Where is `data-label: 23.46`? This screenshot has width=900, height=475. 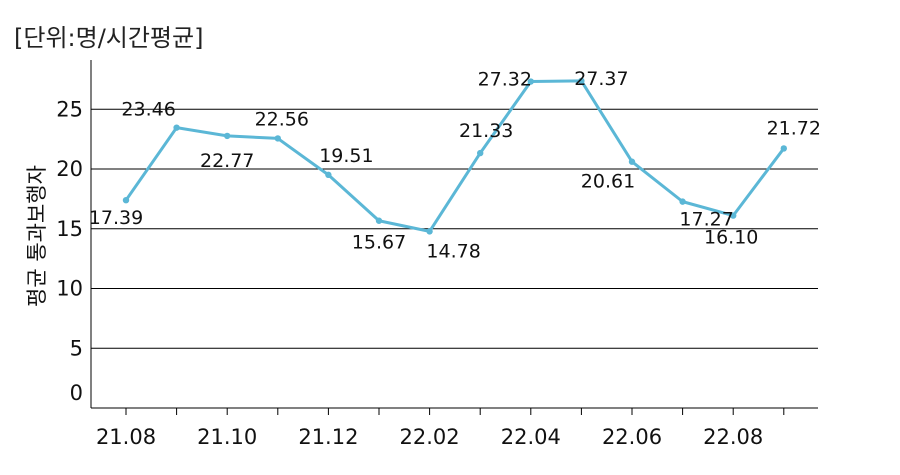 data-label: 23.46 is located at coordinates (148, 110).